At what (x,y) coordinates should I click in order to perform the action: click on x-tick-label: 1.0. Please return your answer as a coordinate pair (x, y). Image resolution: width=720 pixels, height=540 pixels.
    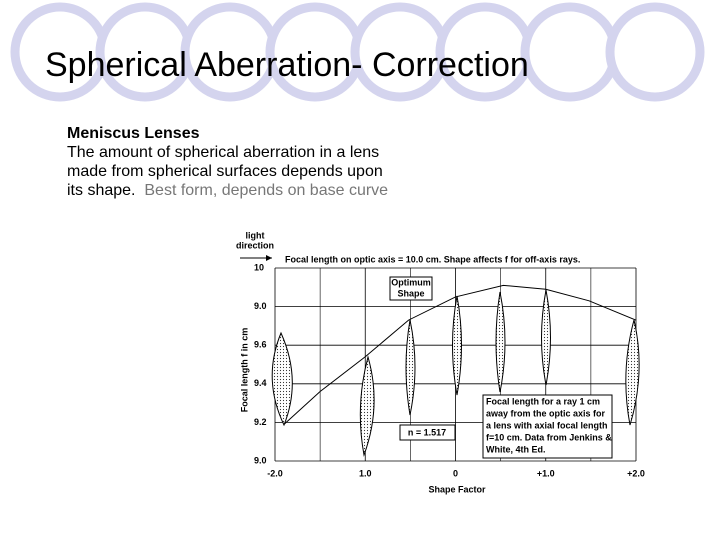
    Looking at the image, I should click on (365, 473).